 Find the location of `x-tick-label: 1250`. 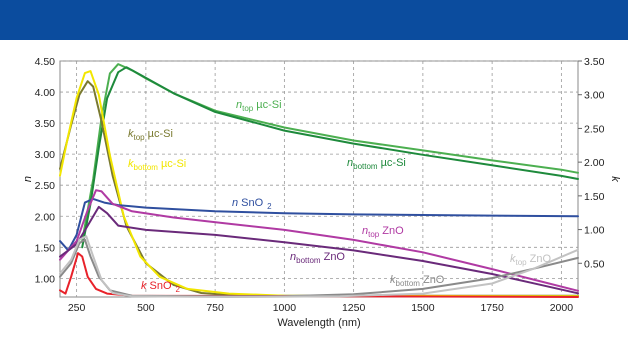

x-tick-label: 1250 is located at coordinates (354, 308).